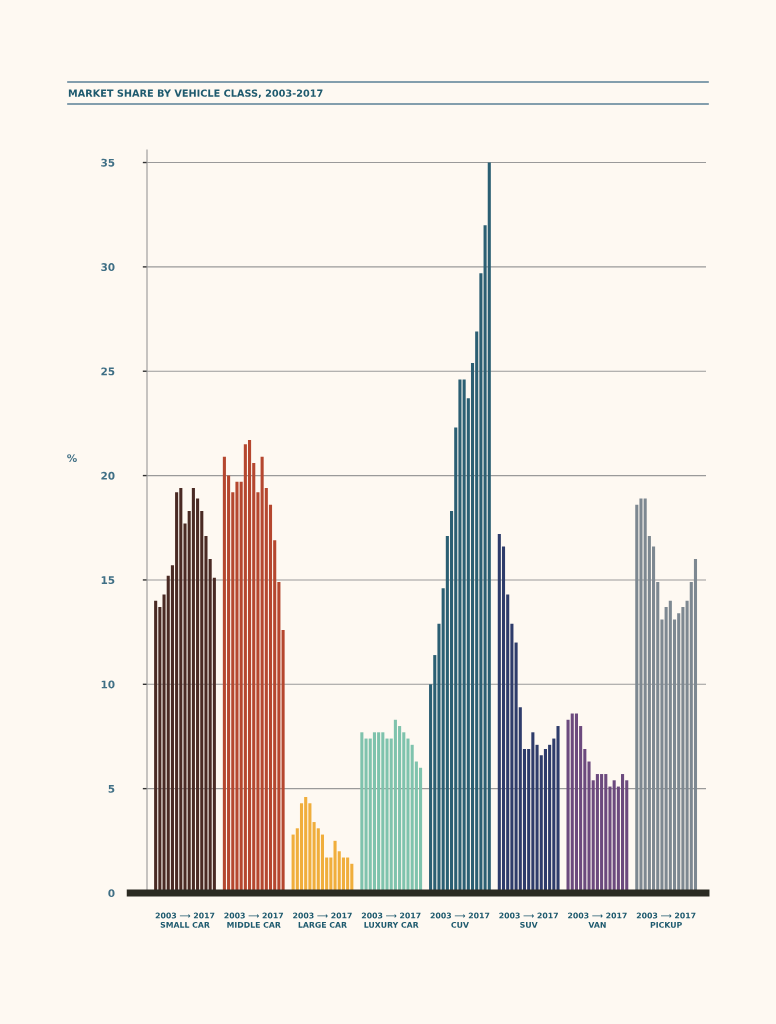 The width and height of the screenshot is (776, 1024). I want to click on y-tick-label: 15, so click(108, 580).